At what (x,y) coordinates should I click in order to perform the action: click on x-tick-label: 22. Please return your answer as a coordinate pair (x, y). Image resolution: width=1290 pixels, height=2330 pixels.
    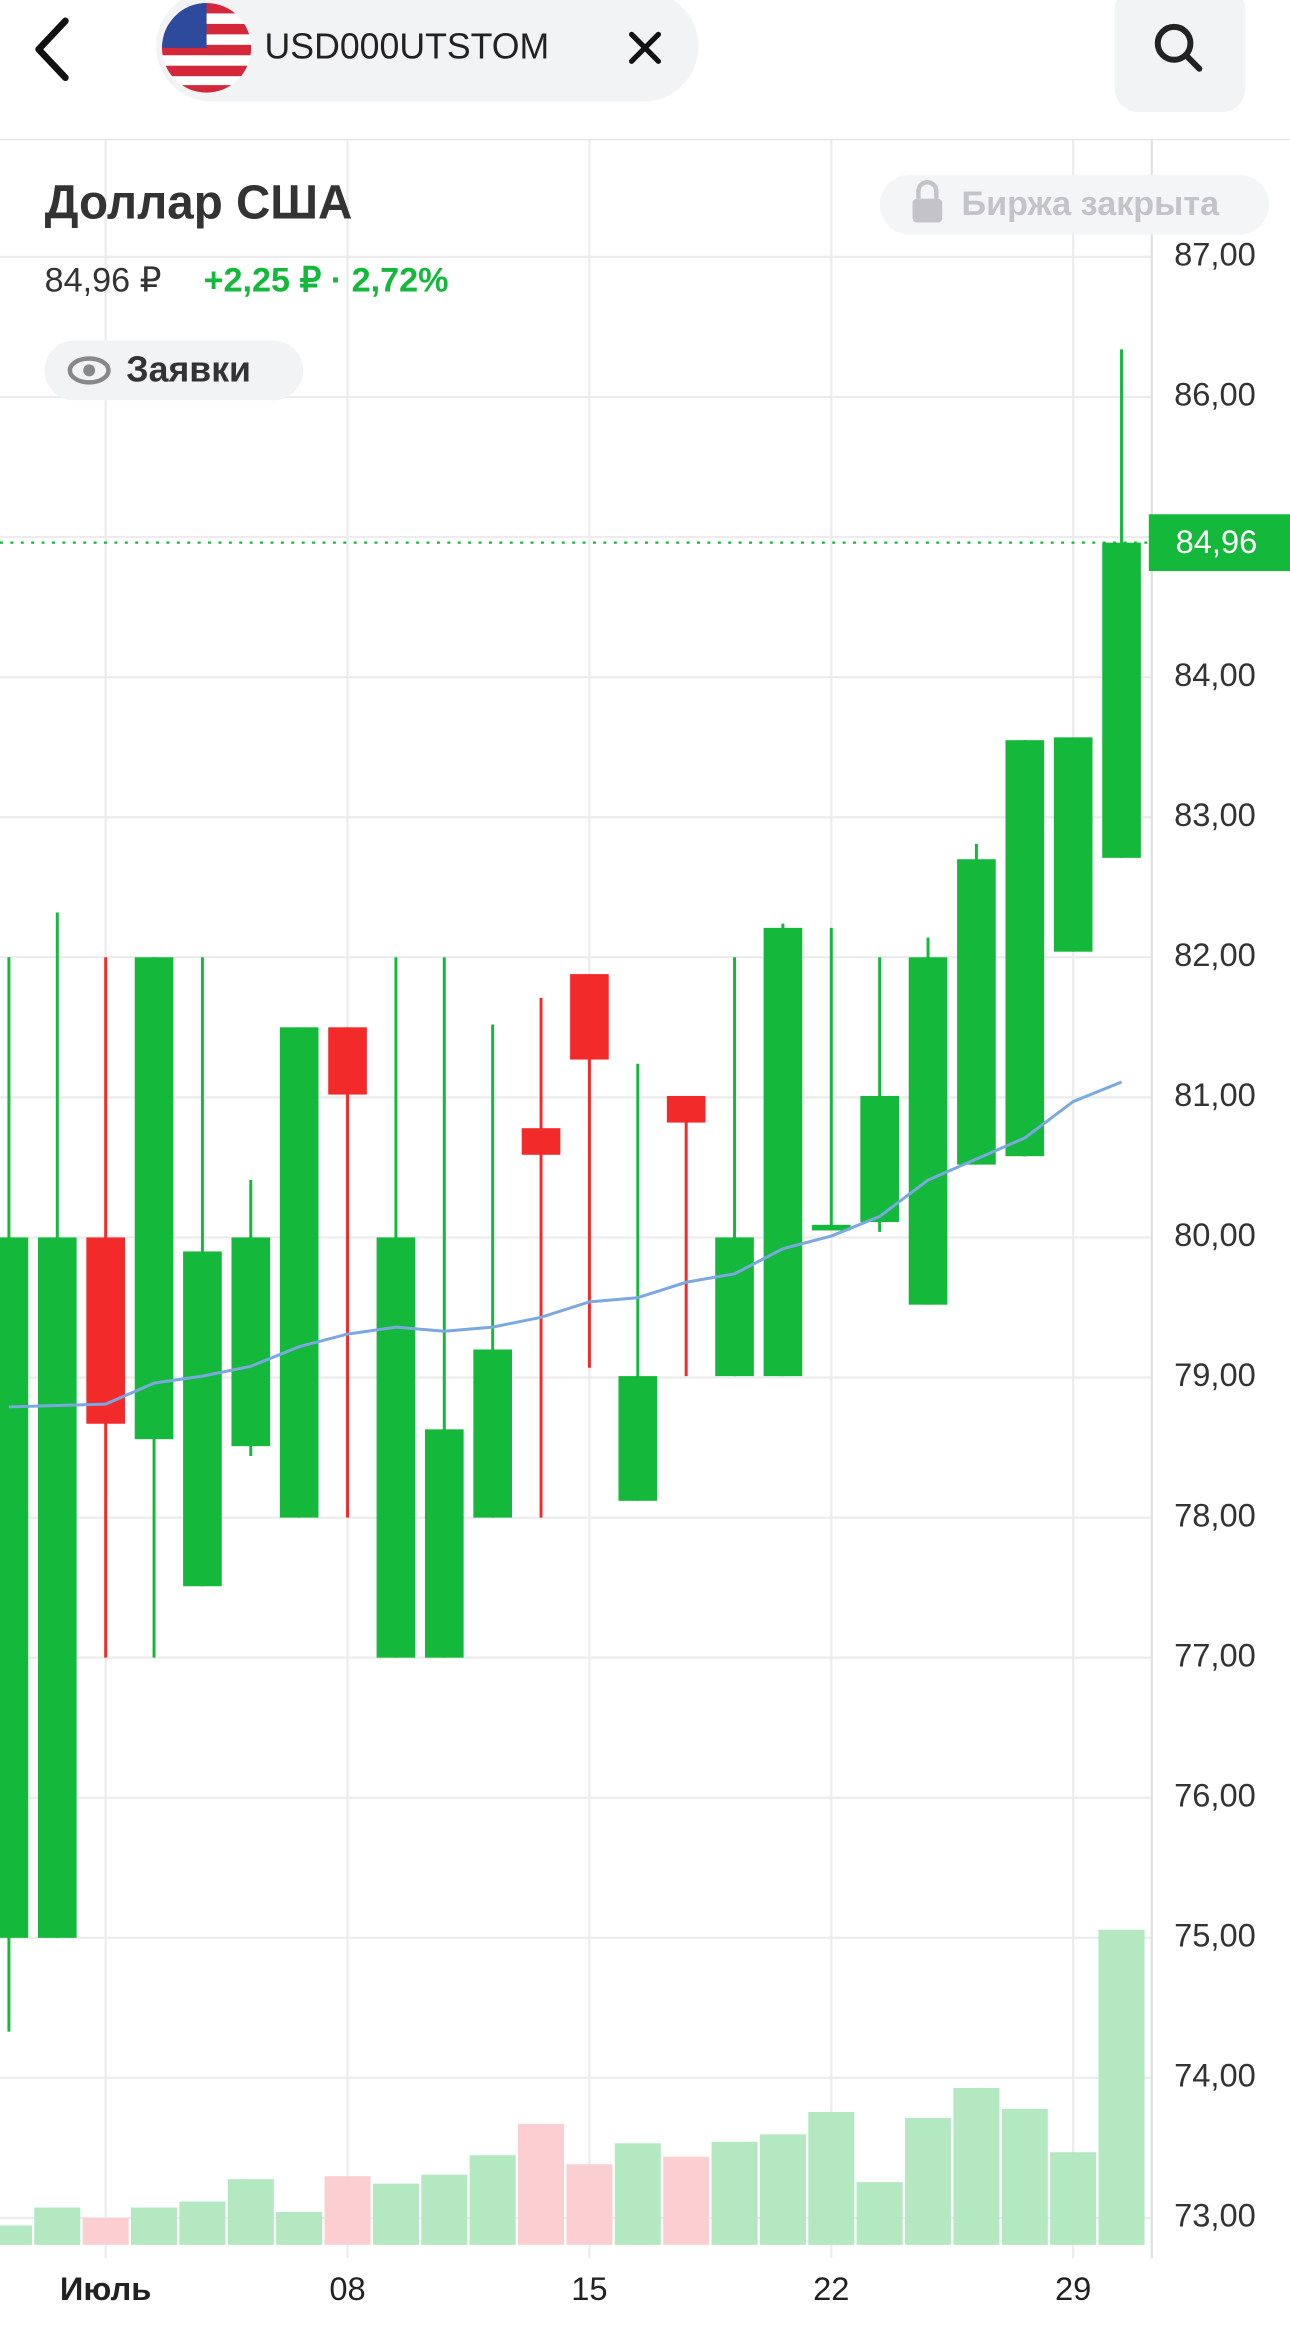
    Looking at the image, I should click on (831, 2288).